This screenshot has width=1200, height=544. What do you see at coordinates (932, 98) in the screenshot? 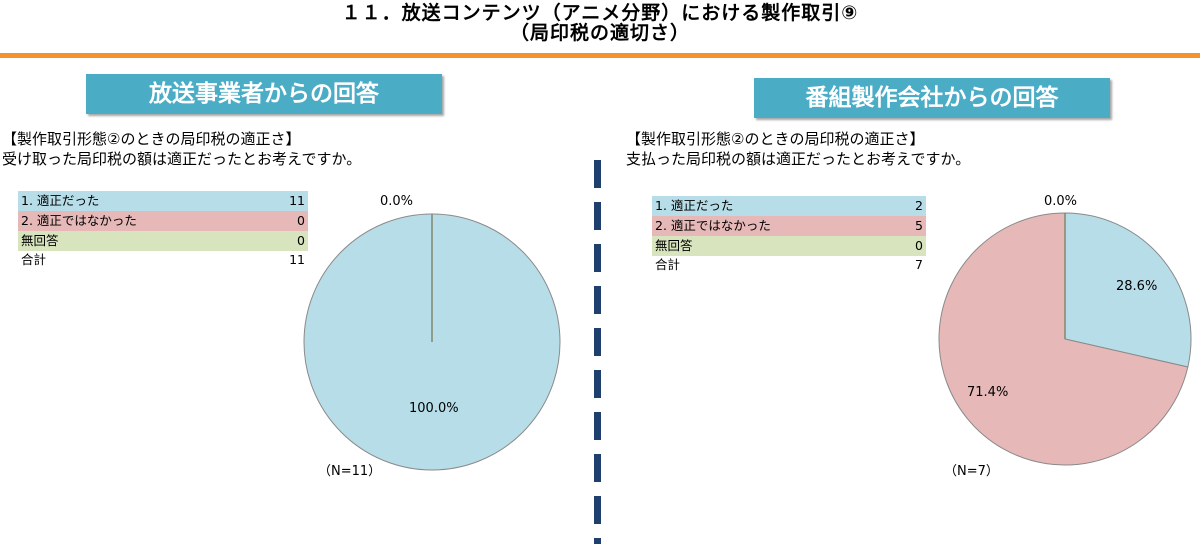
I see `production-company-banner: 番組製作会社からの回答` at bounding box center [932, 98].